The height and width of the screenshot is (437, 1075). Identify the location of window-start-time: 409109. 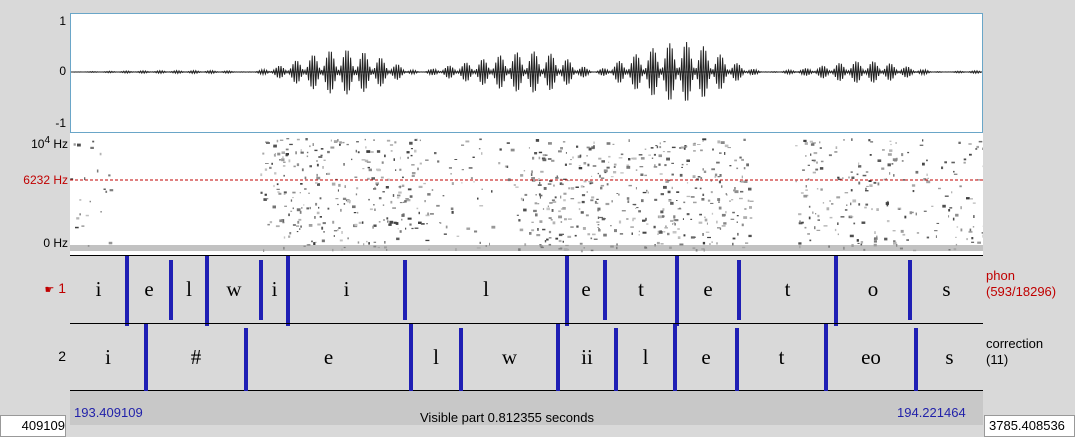
(33, 426).